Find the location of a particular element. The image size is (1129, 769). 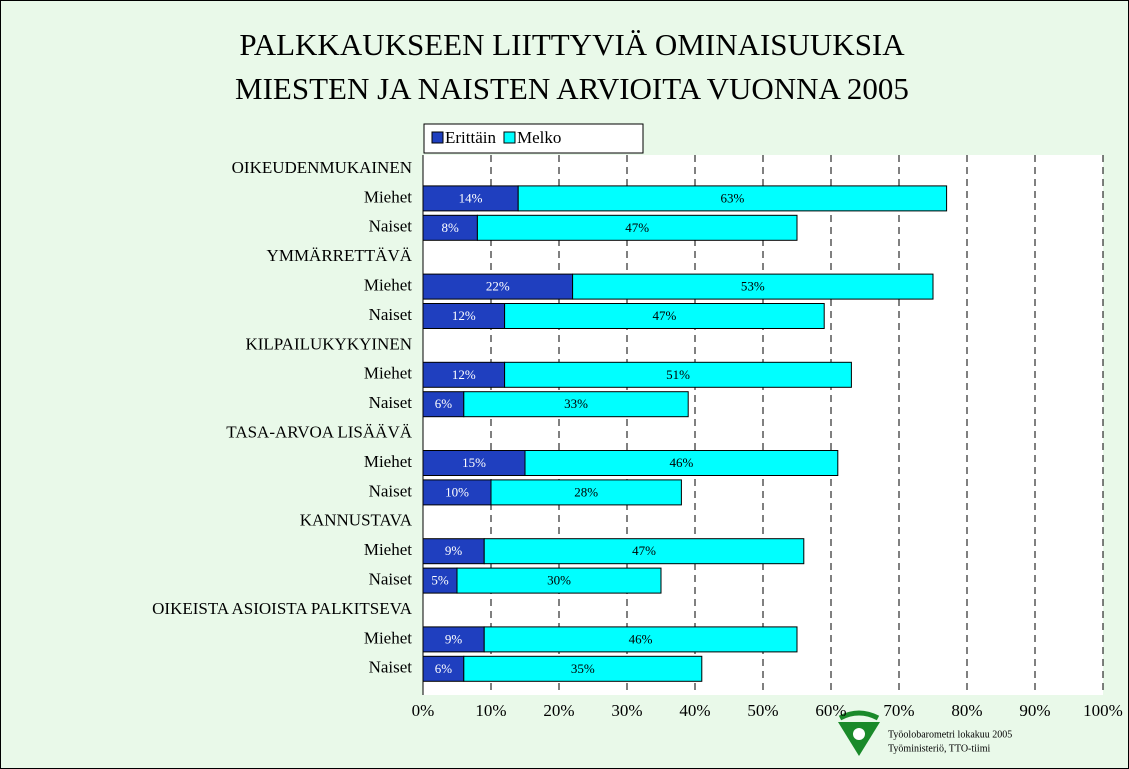

category-label: KANNUSTAVA is located at coordinates (356, 520).